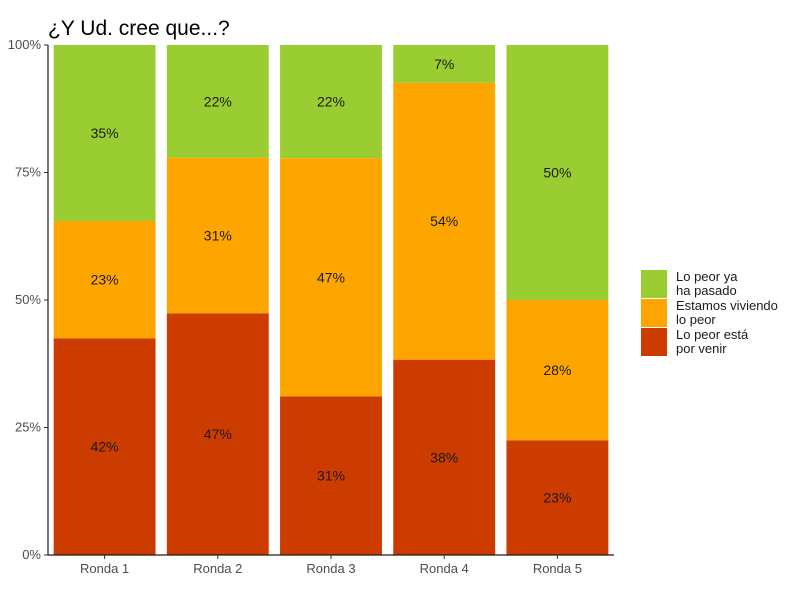  Describe the element at coordinates (444, 568) in the screenshot. I see `x-tick-label: Ronda 4` at that location.